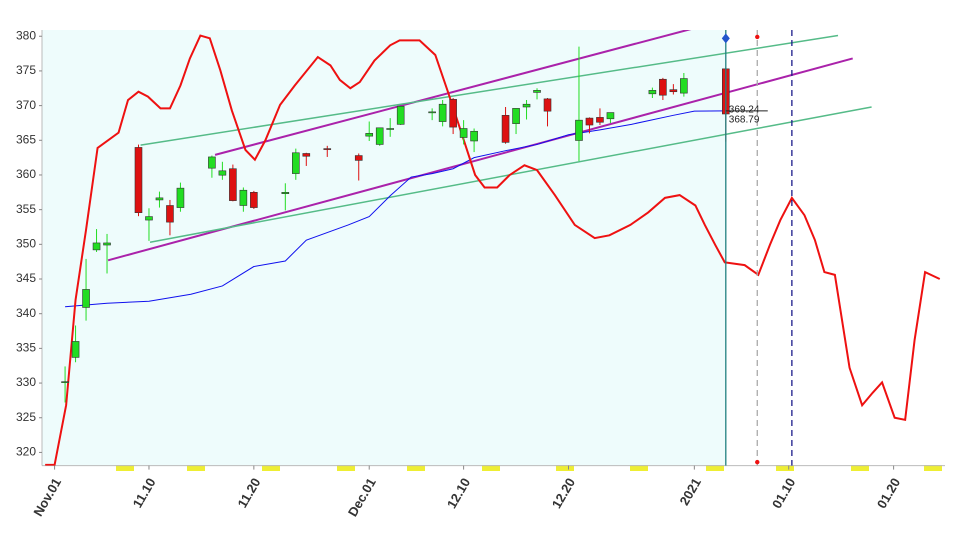  What do you see at coordinates (47, 497) in the screenshot?
I see `x-tick-label: Nov.01` at bounding box center [47, 497].